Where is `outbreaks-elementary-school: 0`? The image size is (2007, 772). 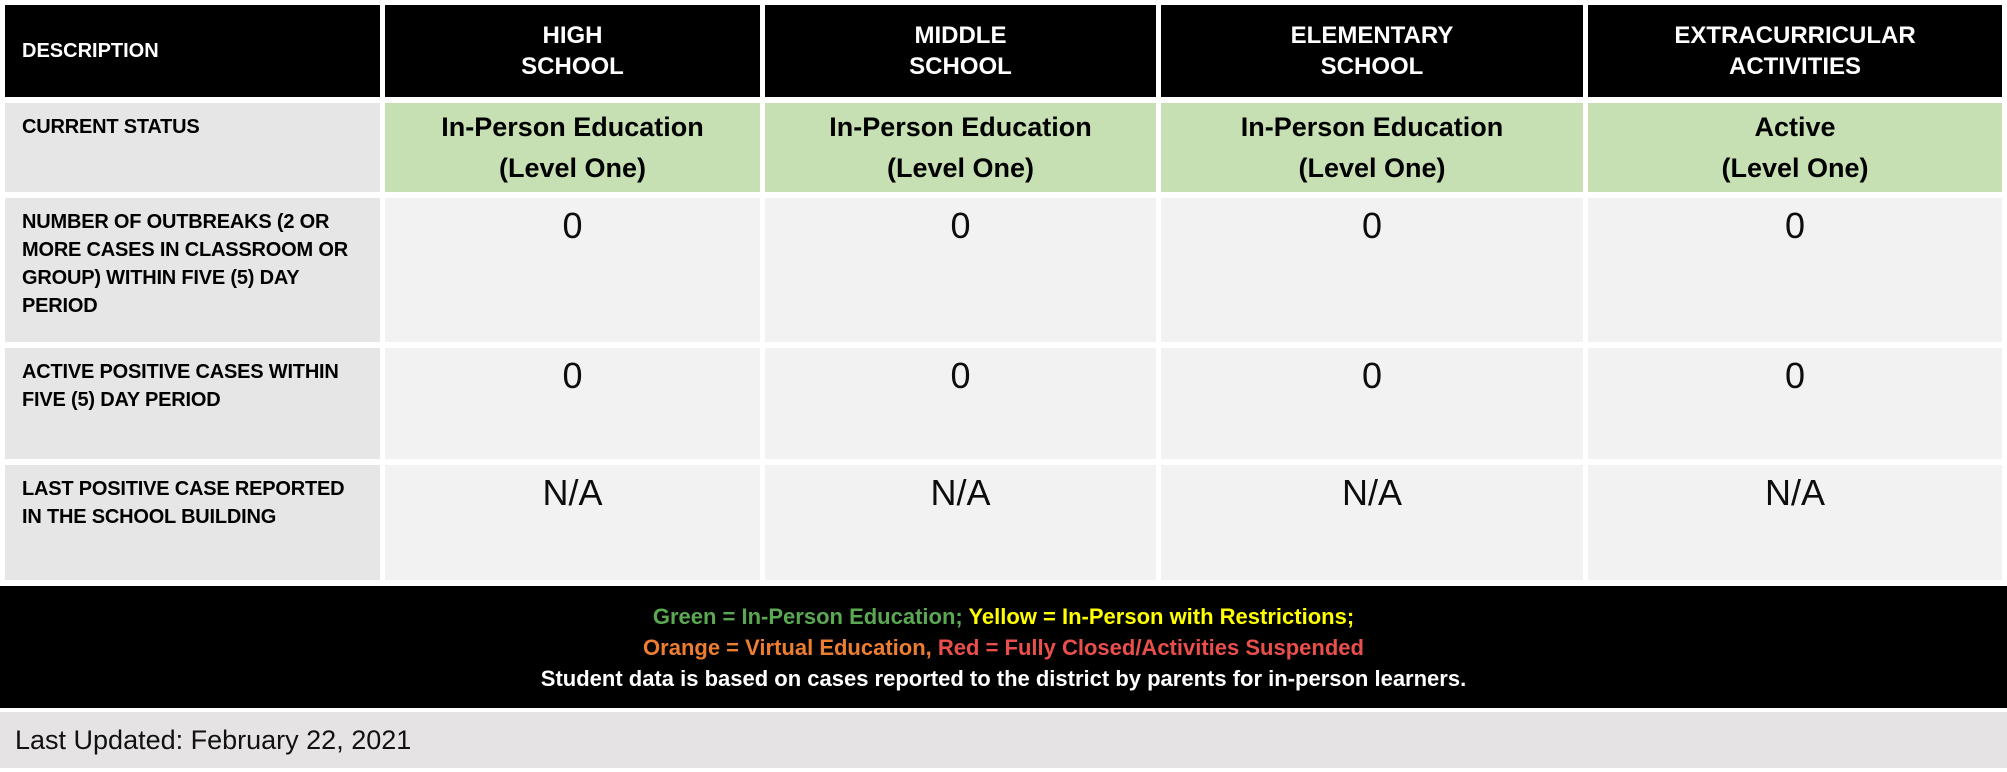
outbreaks-elementary-school: 0 is located at coordinates (1372, 270).